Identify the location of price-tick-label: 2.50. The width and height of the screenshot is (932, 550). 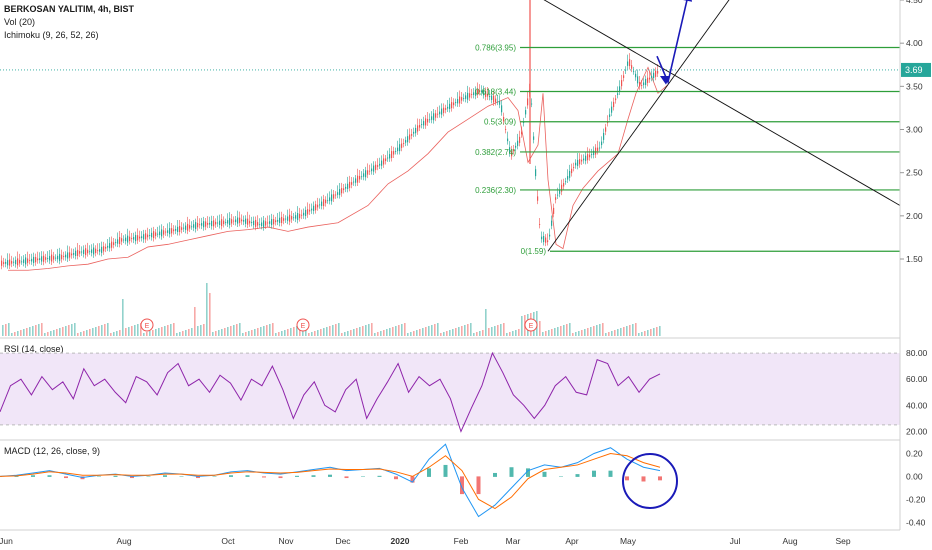
(914, 173).